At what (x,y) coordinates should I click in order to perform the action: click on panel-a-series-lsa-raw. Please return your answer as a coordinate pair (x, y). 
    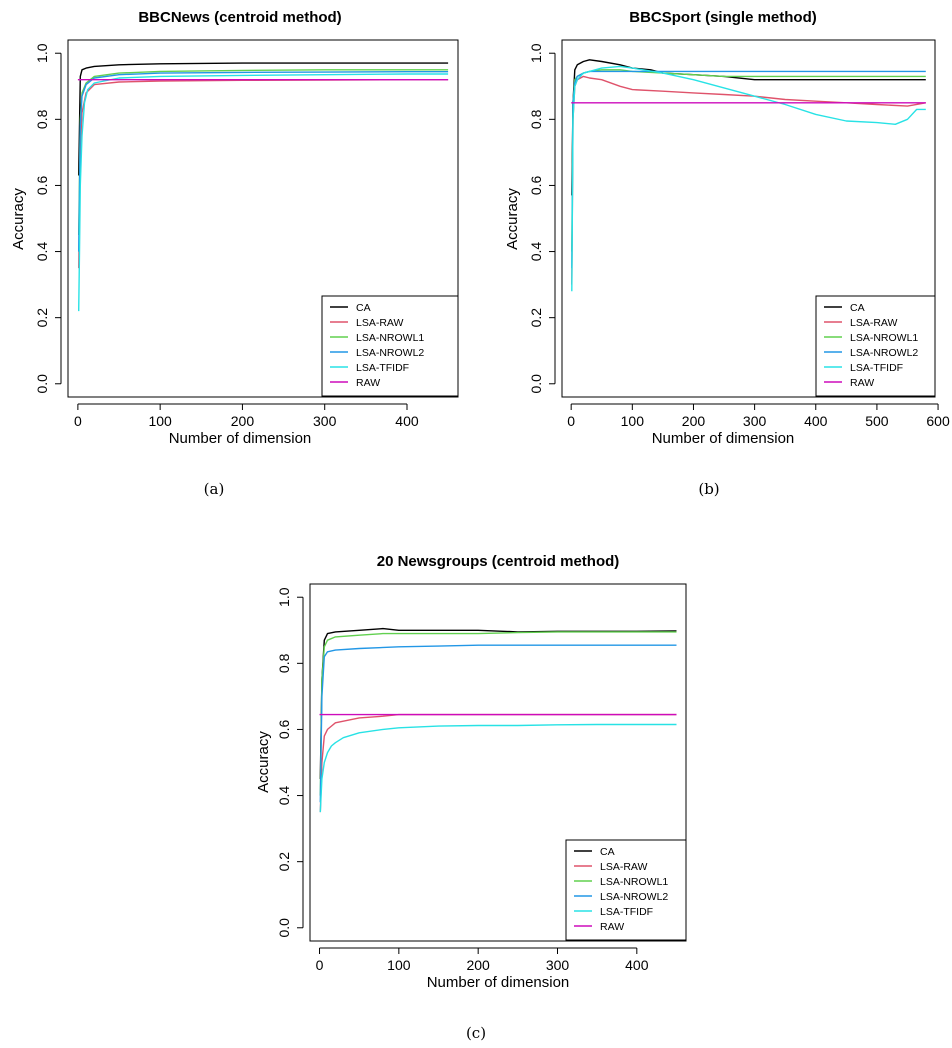
    Looking at the image, I should click on (263, 173).